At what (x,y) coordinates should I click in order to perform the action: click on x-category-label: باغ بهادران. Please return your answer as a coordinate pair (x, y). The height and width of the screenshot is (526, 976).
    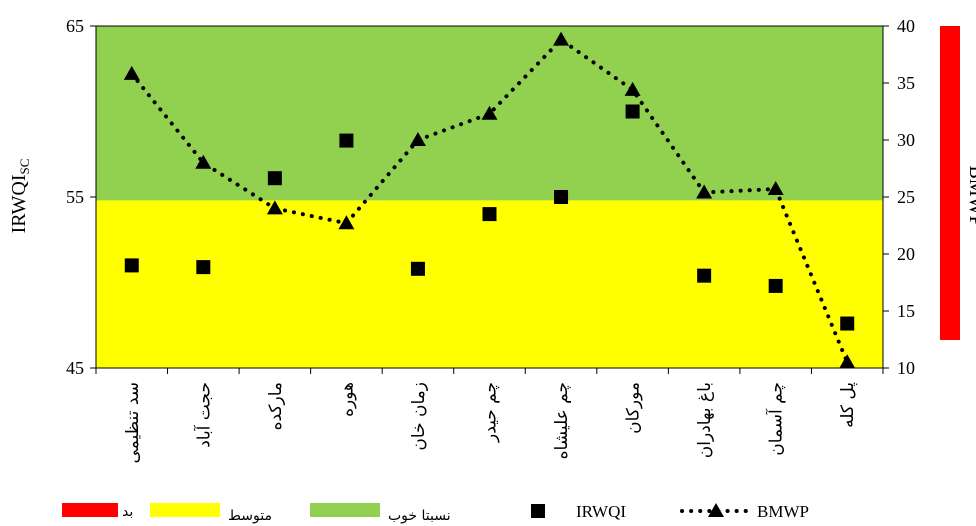
    Looking at the image, I should click on (705, 420).